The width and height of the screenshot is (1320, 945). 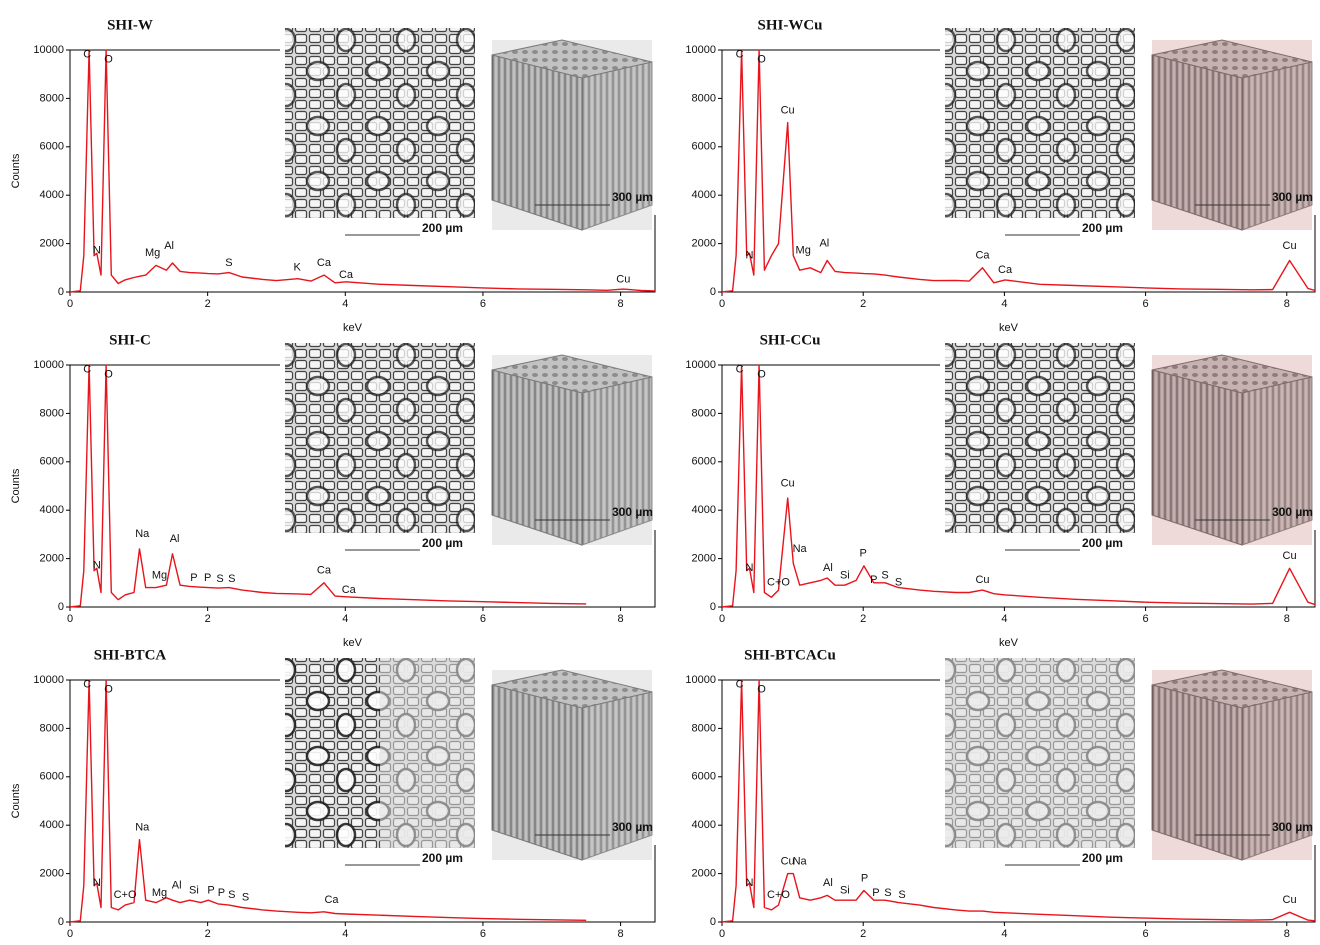 What do you see at coordinates (297, 268) in the screenshot?
I see `peak-label: K` at bounding box center [297, 268].